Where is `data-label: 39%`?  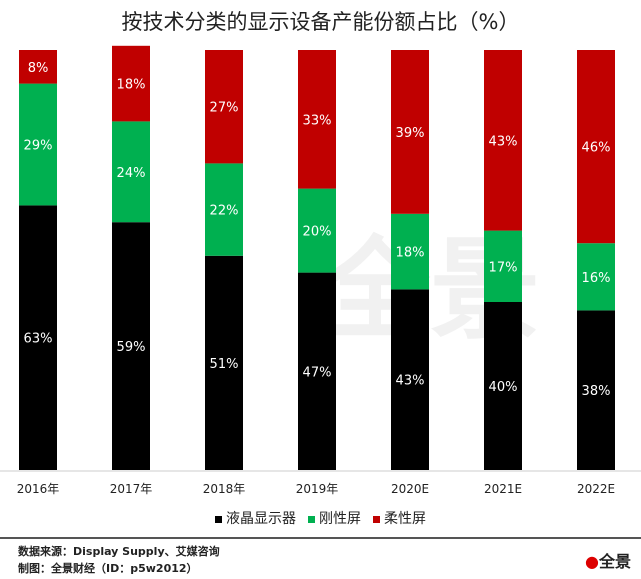
data-label: 39% is located at coordinates (410, 133).